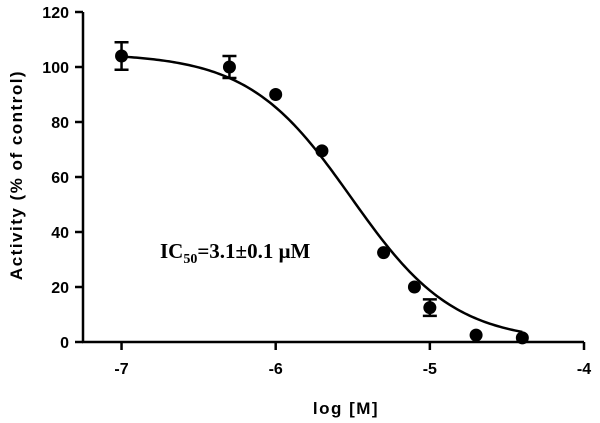 The image size is (600, 423). Describe the element at coordinates (584, 369) in the screenshot. I see `x-tick-label: -4` at that location.